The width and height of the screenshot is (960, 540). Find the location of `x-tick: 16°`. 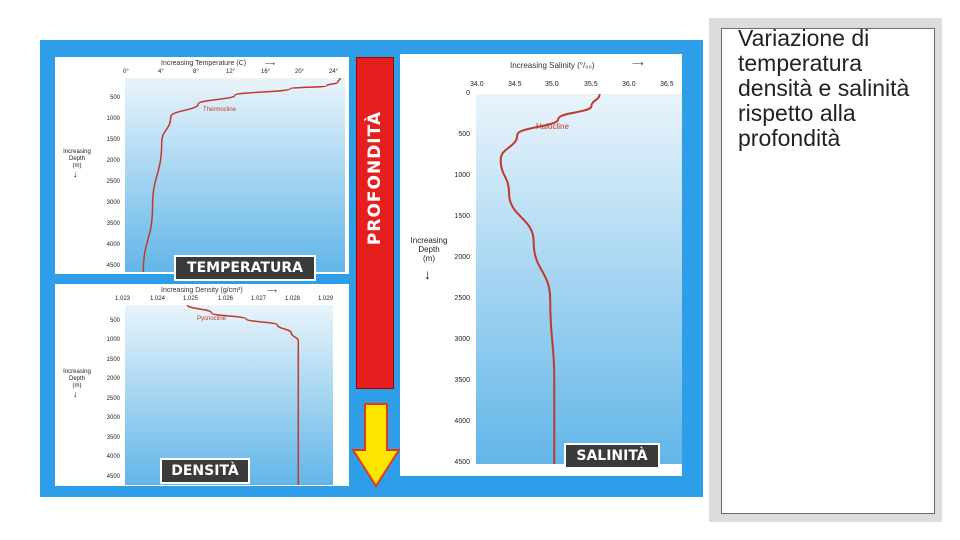

x-tick: 16° is located at coordinates (266, 72).